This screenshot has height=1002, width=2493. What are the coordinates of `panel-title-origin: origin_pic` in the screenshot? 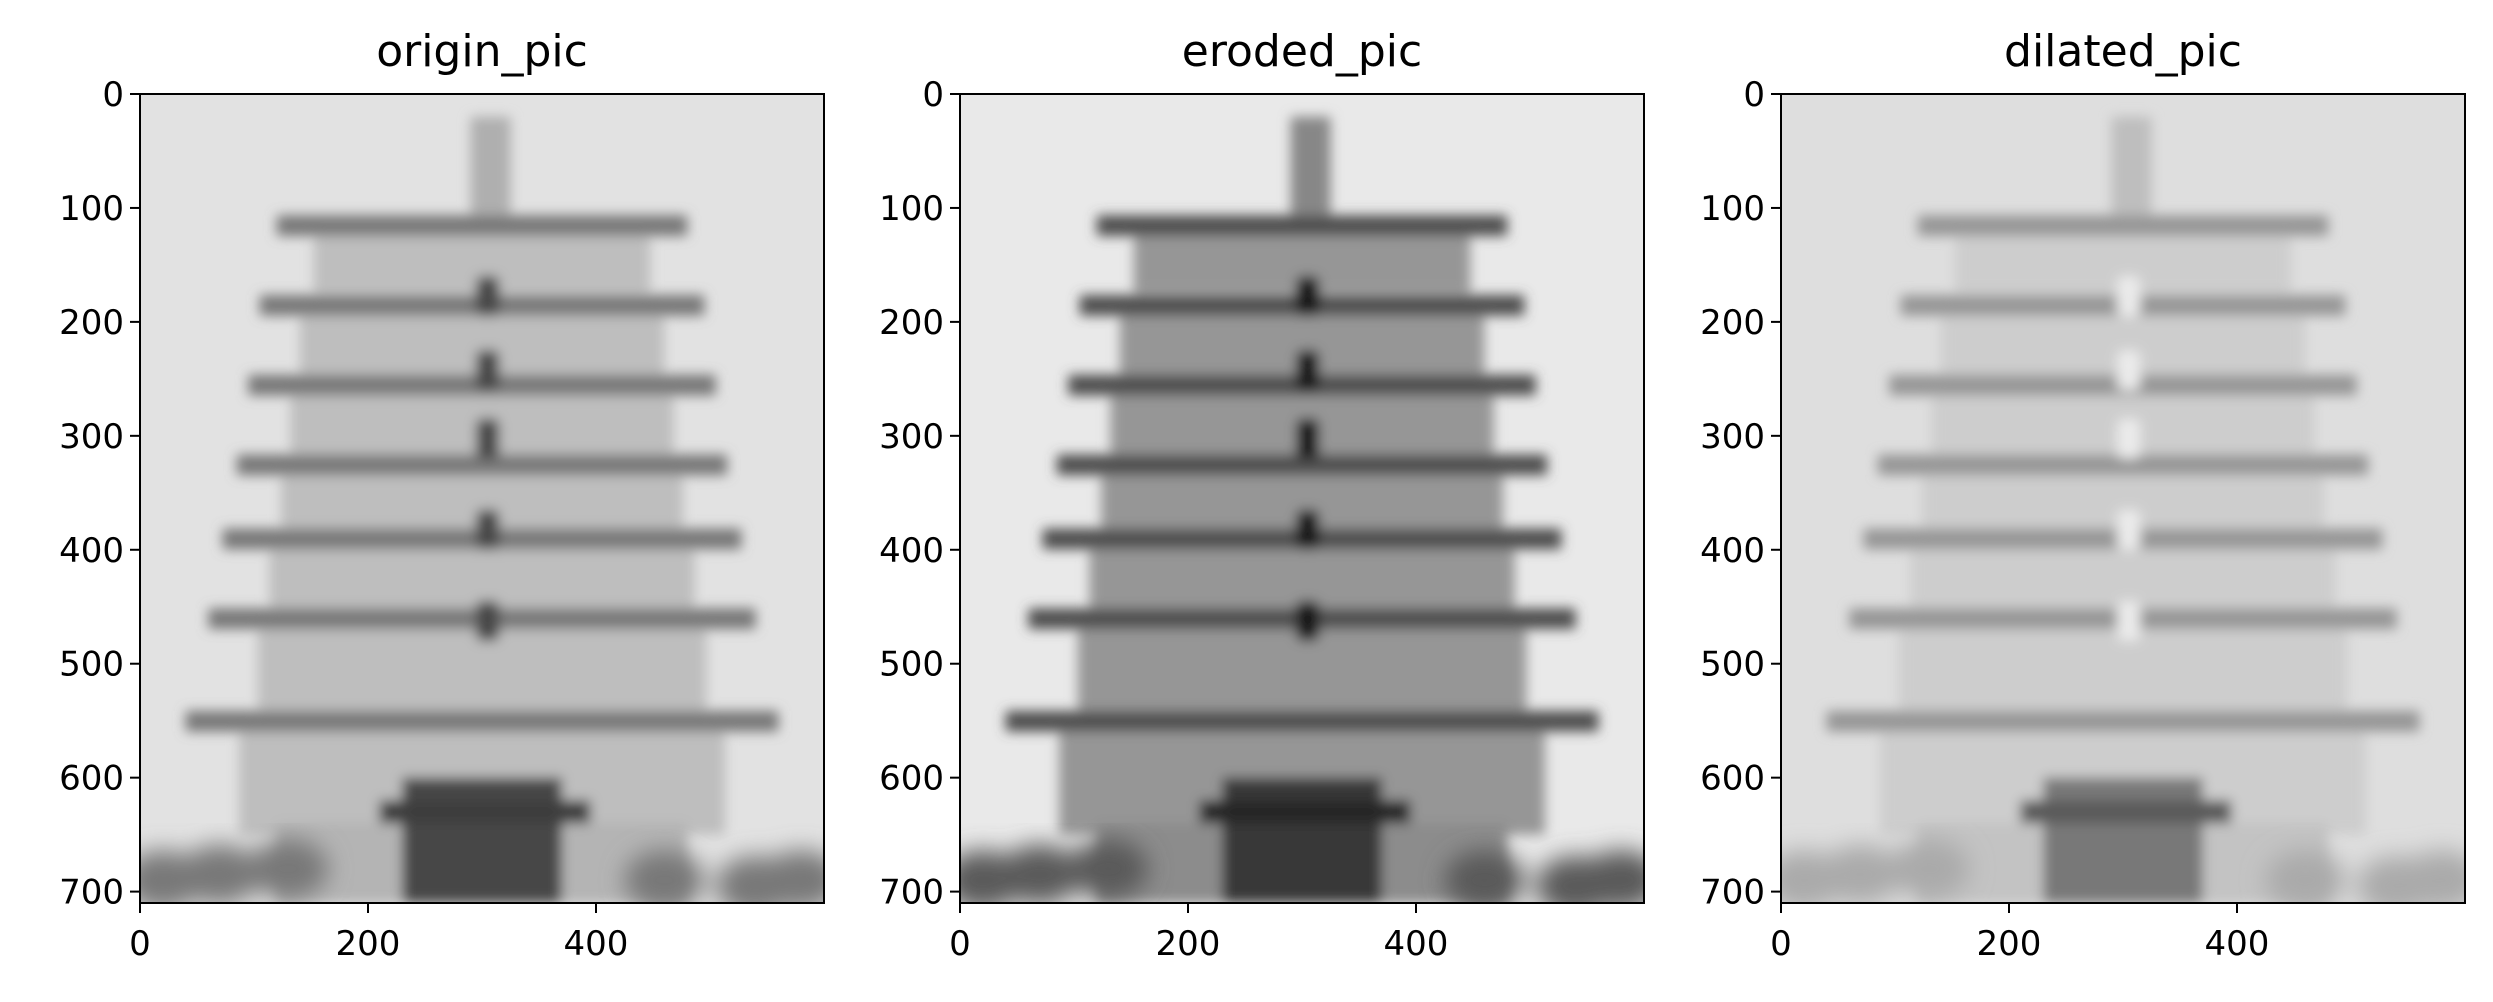 It's located at (482, 51).